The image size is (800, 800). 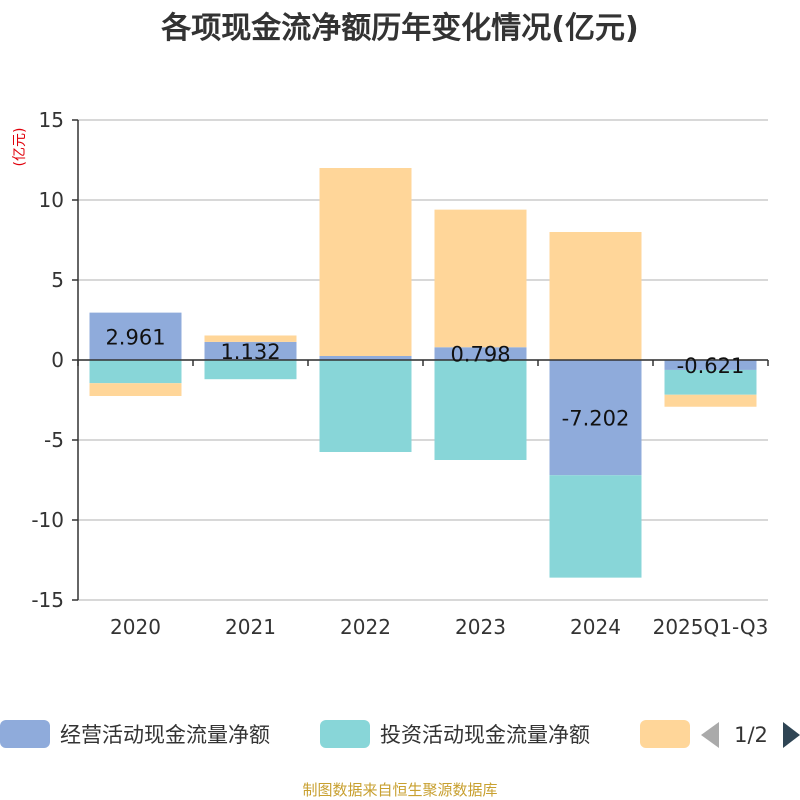 What do you see at coordinates (595, 627) in the screenshot?
I see `x-tick-label: 2024` at bounding box center [595, 627].